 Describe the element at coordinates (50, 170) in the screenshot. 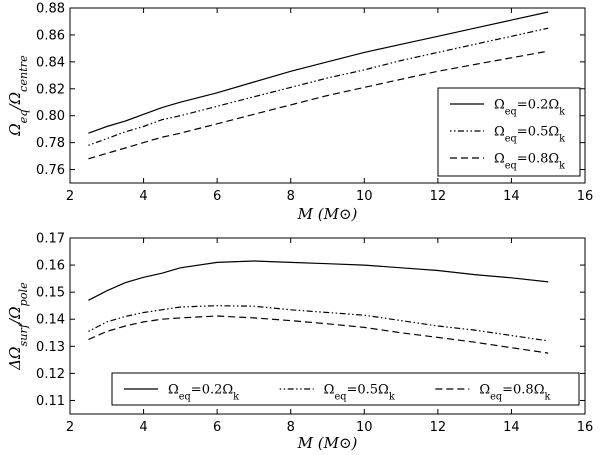

I see `y-tick-label: 0.76` at that location.